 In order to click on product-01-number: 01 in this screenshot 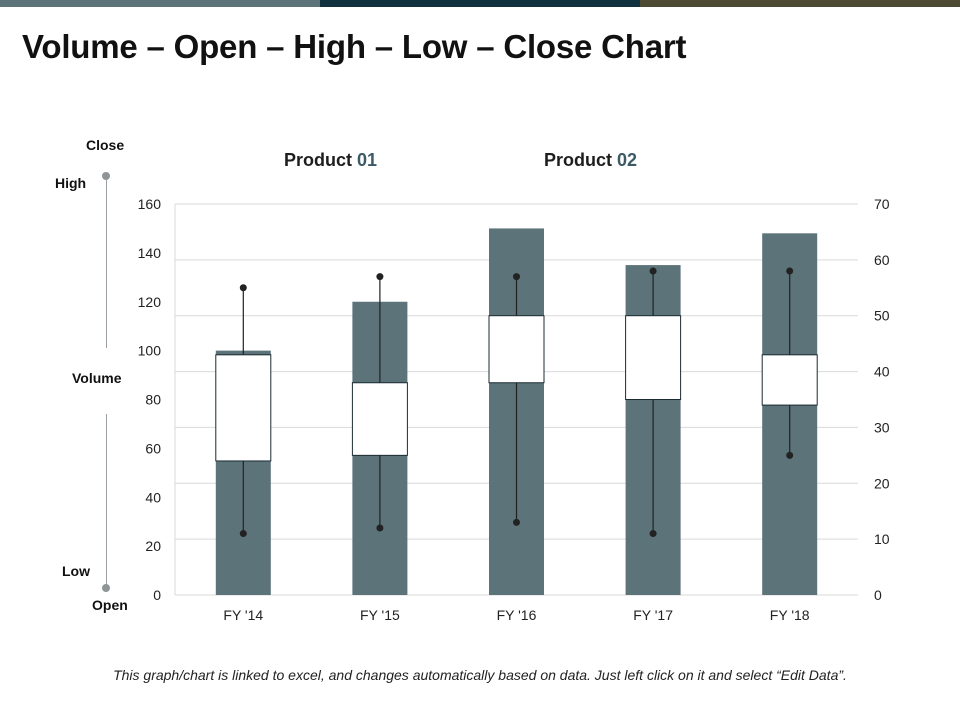, I will do `click(367, 160)`.